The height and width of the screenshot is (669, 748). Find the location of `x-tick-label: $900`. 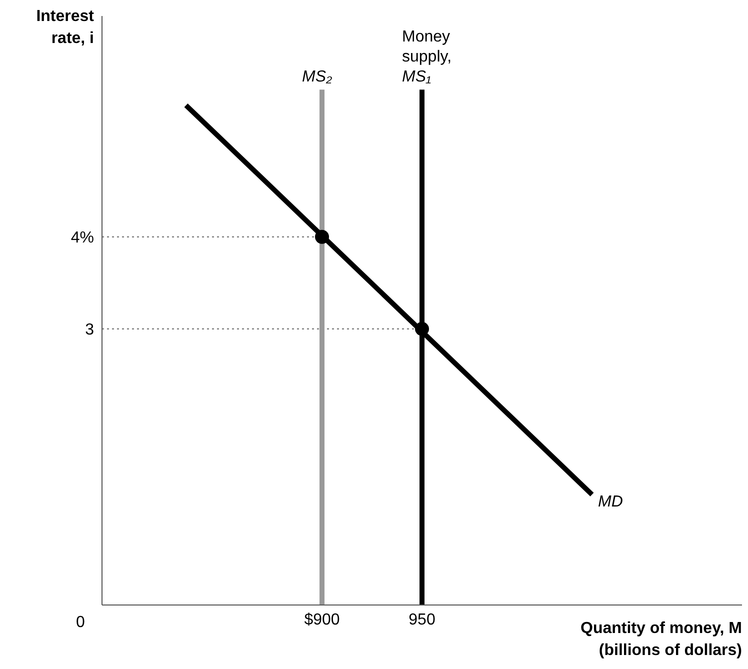

x-tick-label: $900 is located at coordinates (322, 619).